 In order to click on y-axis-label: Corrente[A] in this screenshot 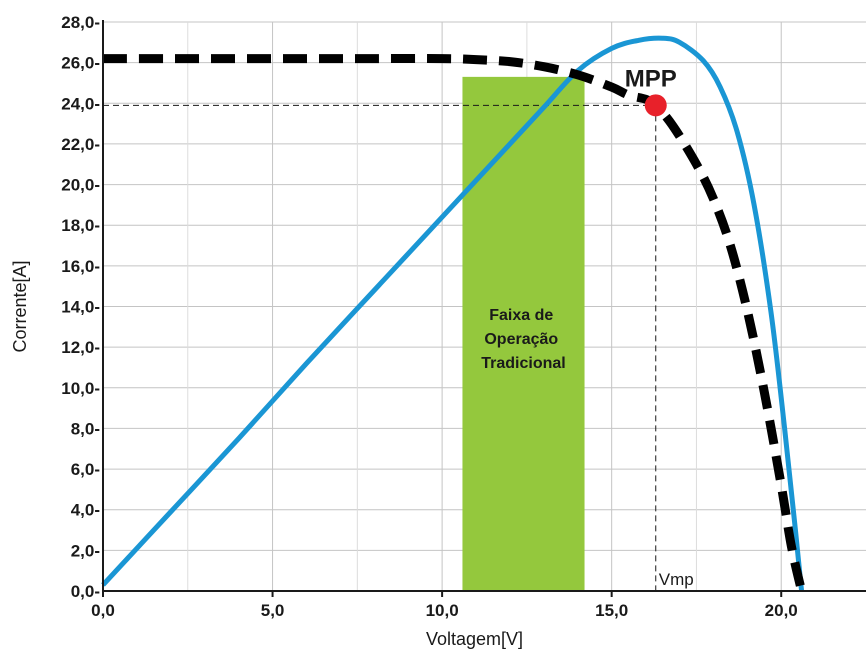, I will do `click(20, 306)`.